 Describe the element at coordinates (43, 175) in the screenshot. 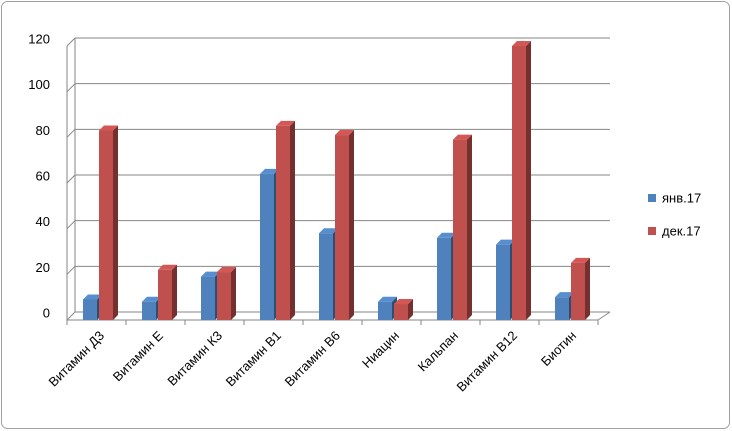

I see `y-tick-label: 60` at that location.